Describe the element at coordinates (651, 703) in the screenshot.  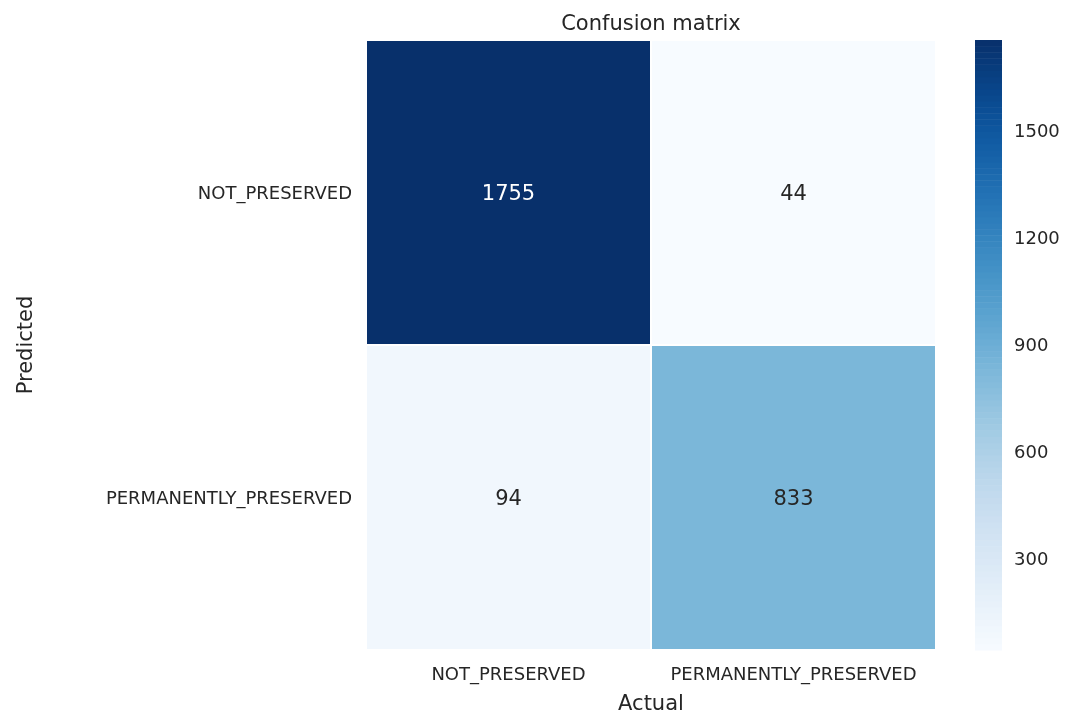
I see `x-axis-title: Actual` at that location.